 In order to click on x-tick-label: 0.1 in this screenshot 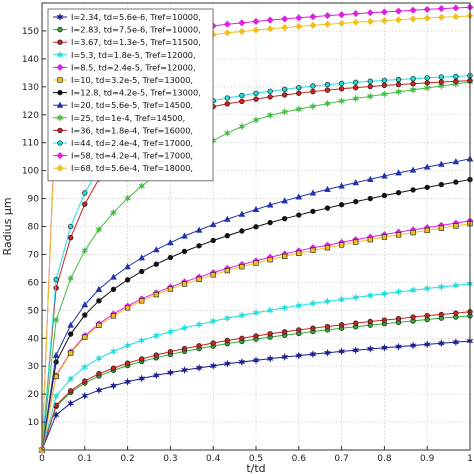, I will do `click(85, 459)`.